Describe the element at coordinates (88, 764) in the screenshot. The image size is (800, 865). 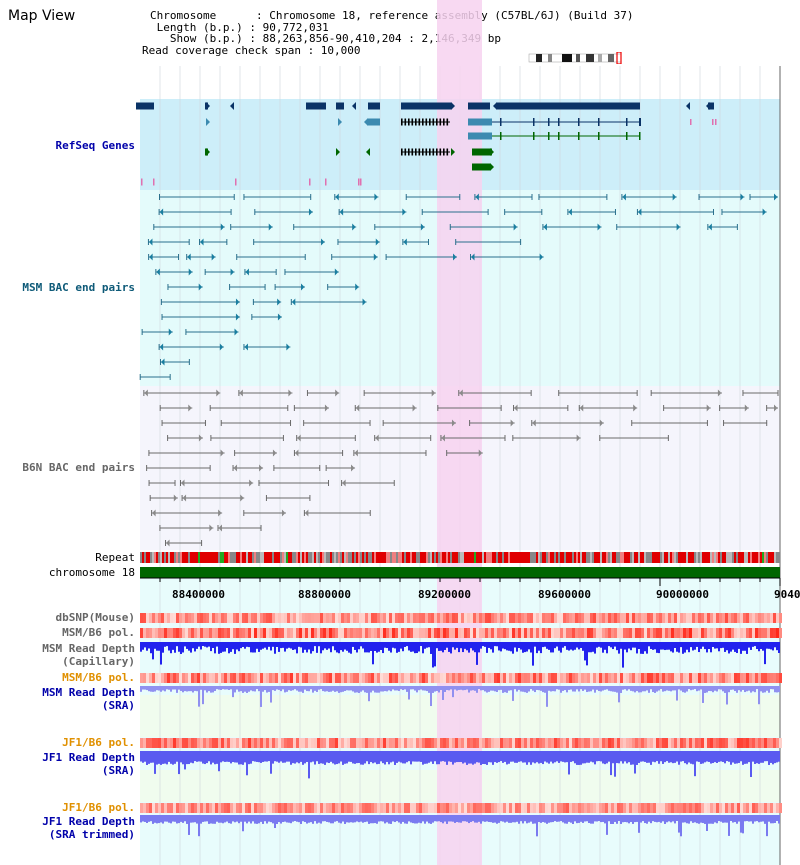
I see `track-label-jf1-depth-sra: JF1 Read Depth (SRA)` at that location.